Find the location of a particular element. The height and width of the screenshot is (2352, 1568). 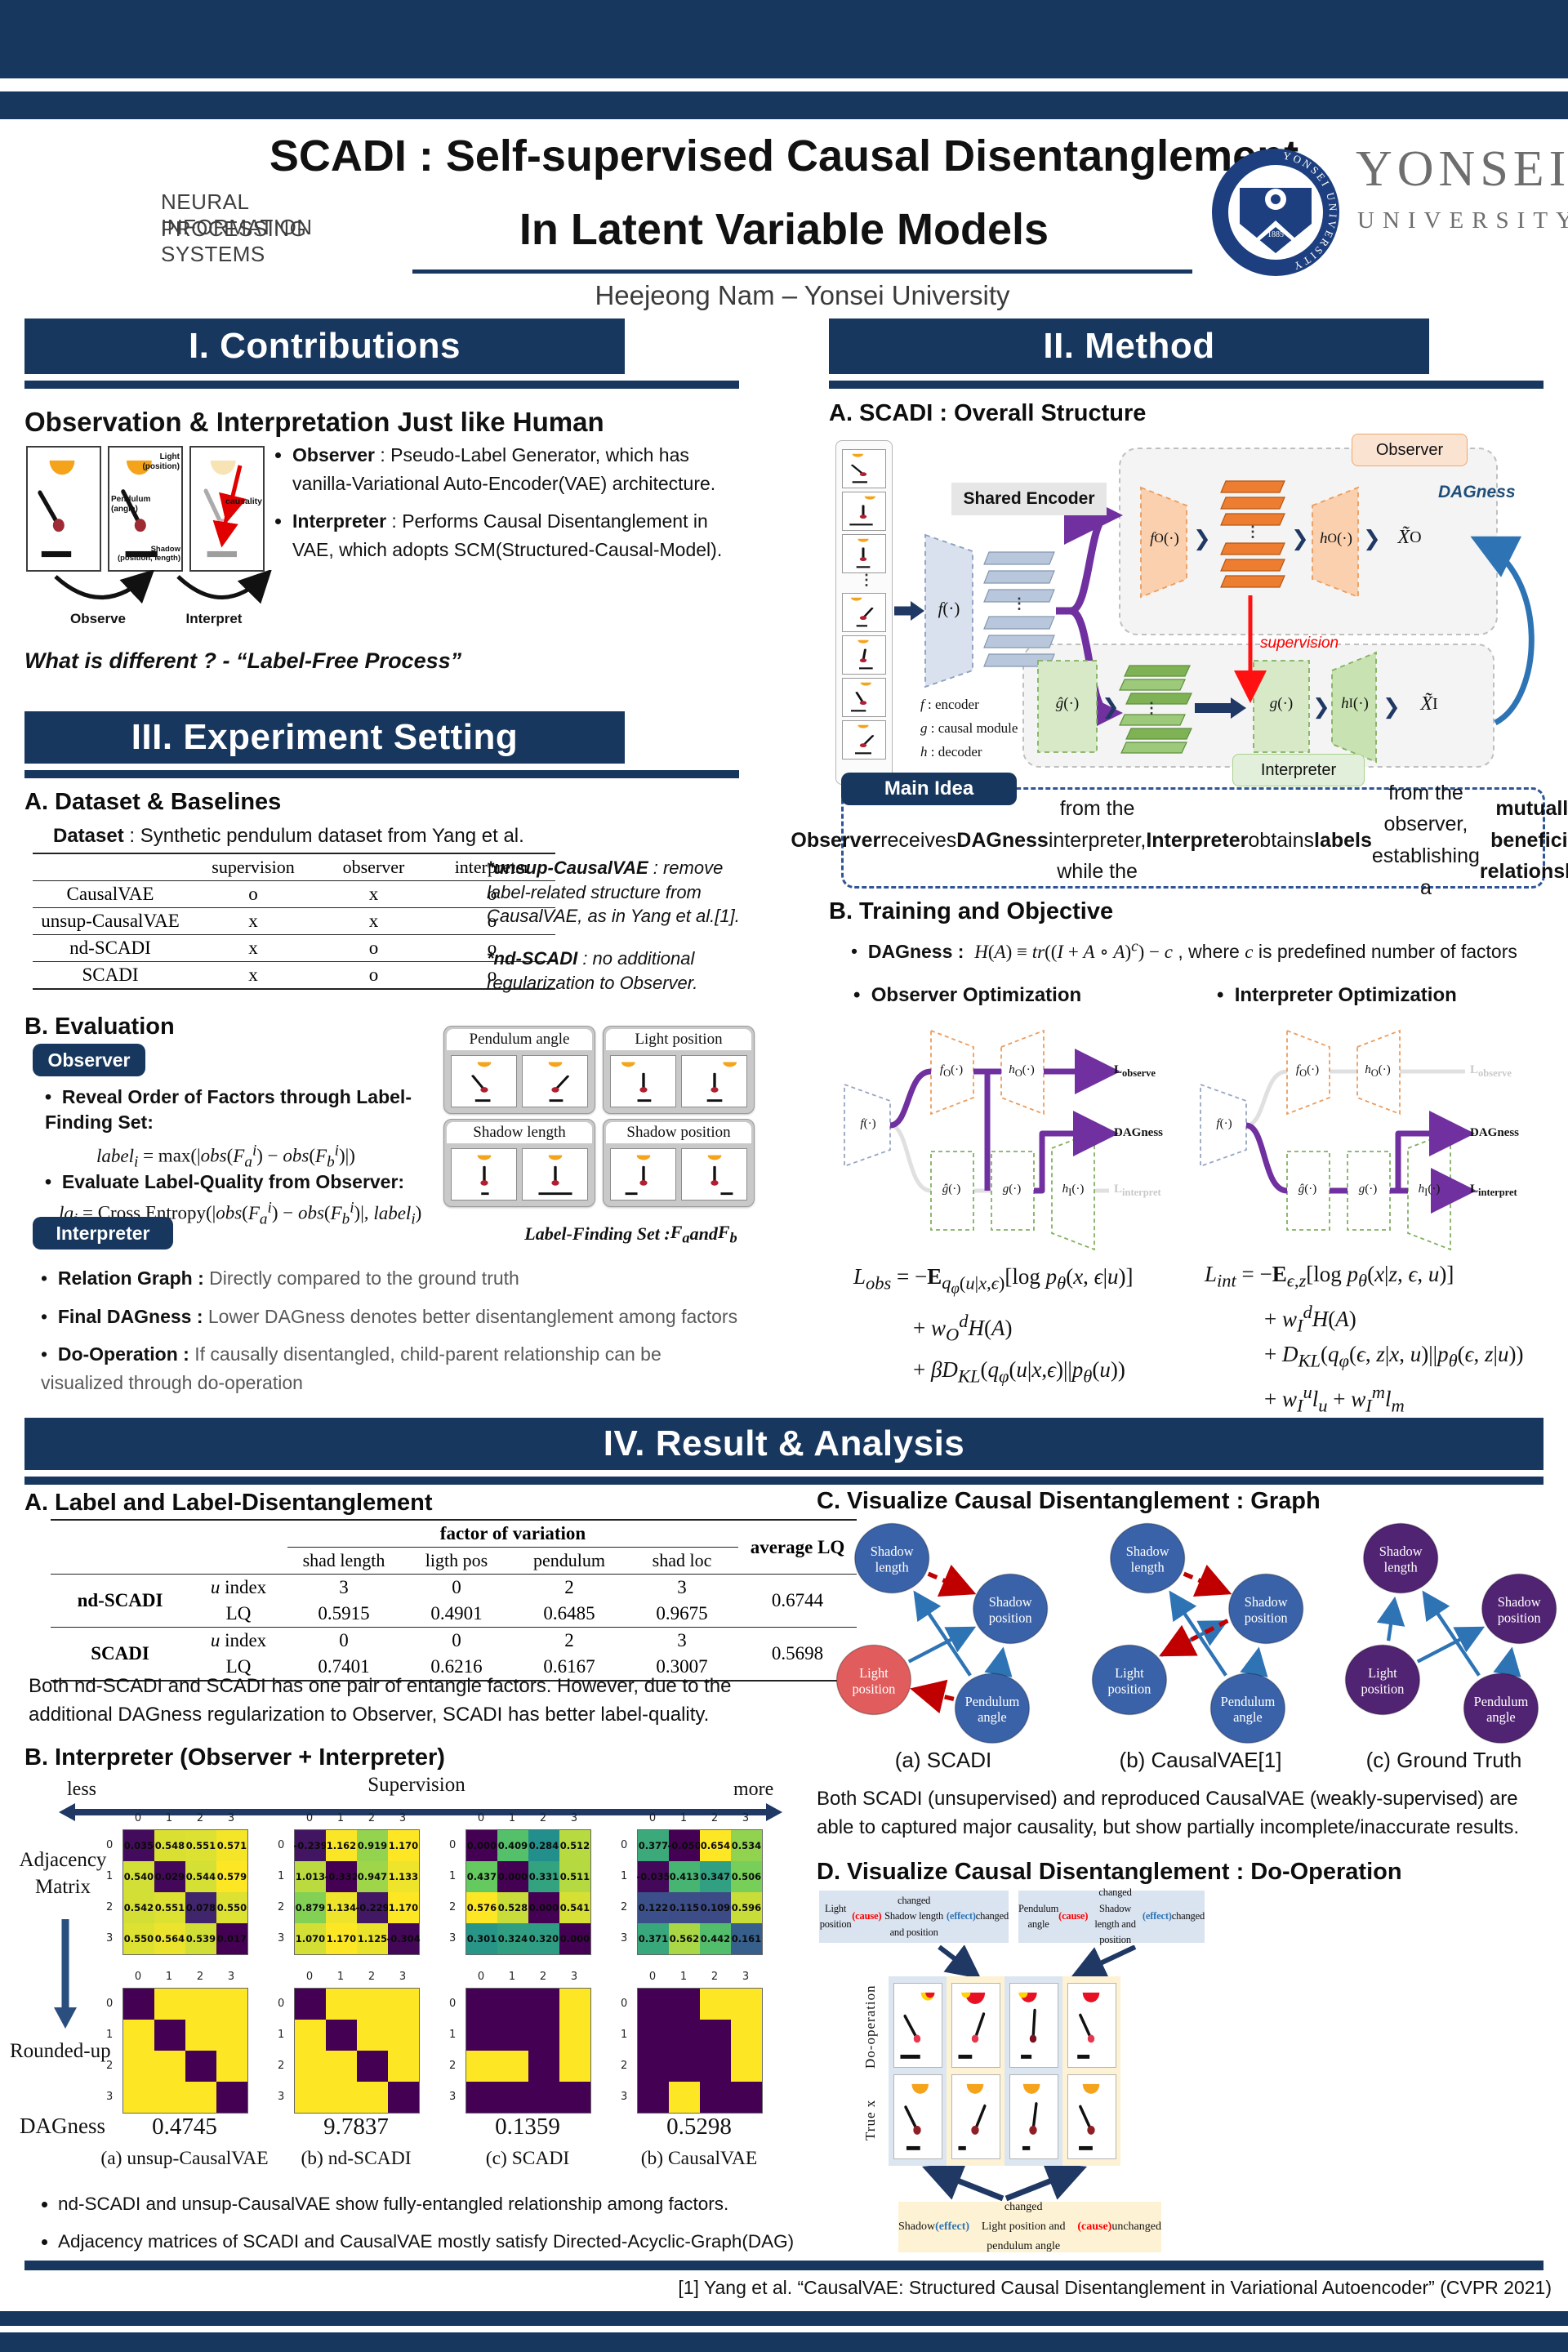

matrix-caption: (c) SCADI is located at coordinates (527, 2158).